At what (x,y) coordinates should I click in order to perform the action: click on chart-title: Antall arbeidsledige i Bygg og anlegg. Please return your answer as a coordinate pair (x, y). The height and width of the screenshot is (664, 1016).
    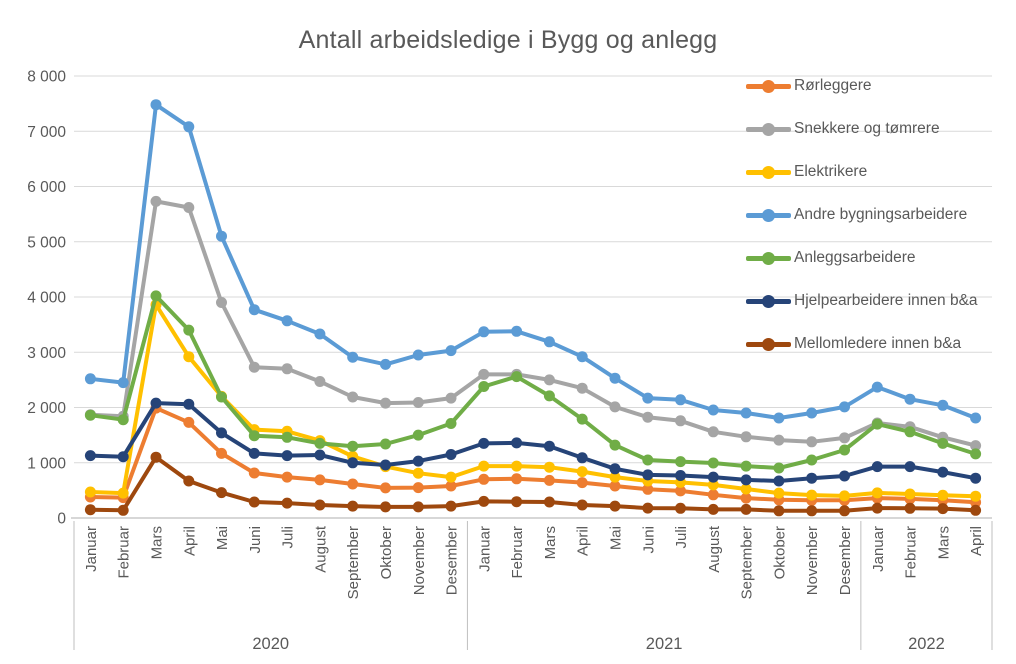
    Looking at the image, I should click on (508, 40).